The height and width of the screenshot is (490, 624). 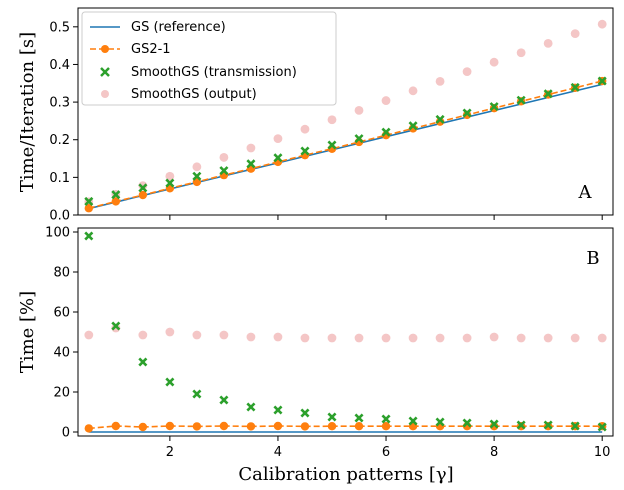 I want to click on legend-marker-green-x, so click(x=105, y=72).